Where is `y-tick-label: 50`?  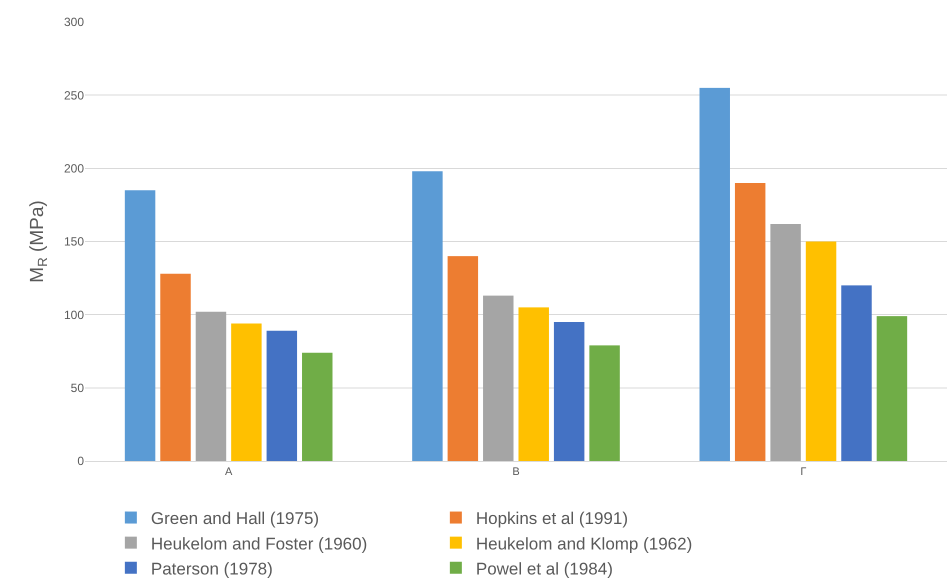
y-tick-label: 50 is located at coordinates (77, 388).